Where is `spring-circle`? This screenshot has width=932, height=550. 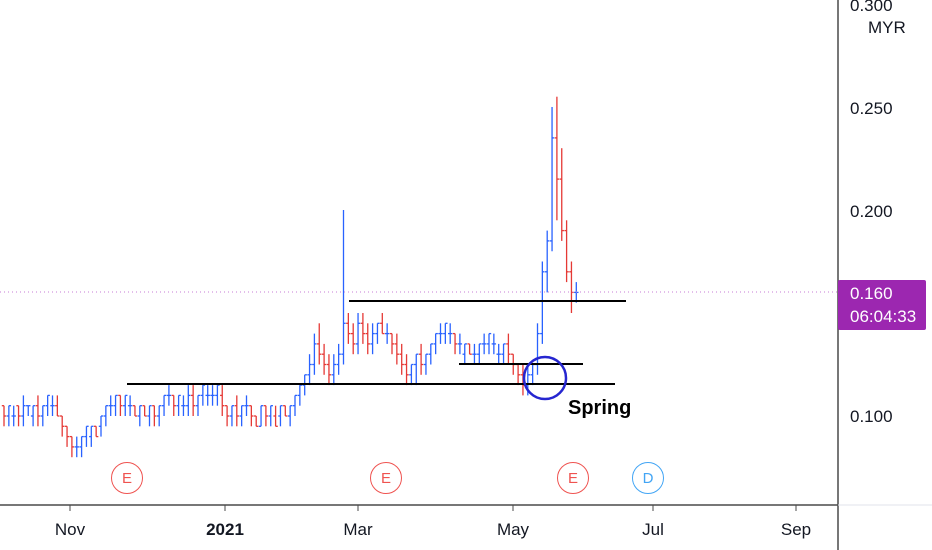 spring-circle is located at coordinates (545, 378).